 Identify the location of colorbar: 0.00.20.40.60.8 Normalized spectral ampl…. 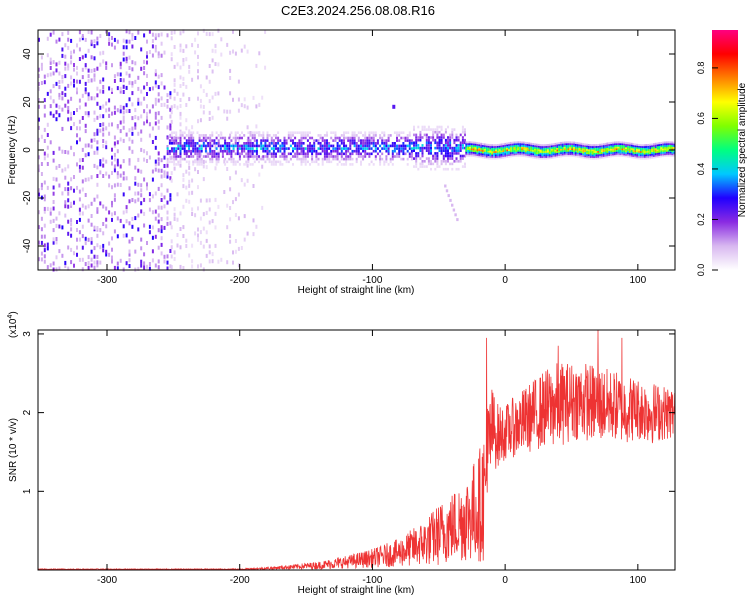
(722, 153).